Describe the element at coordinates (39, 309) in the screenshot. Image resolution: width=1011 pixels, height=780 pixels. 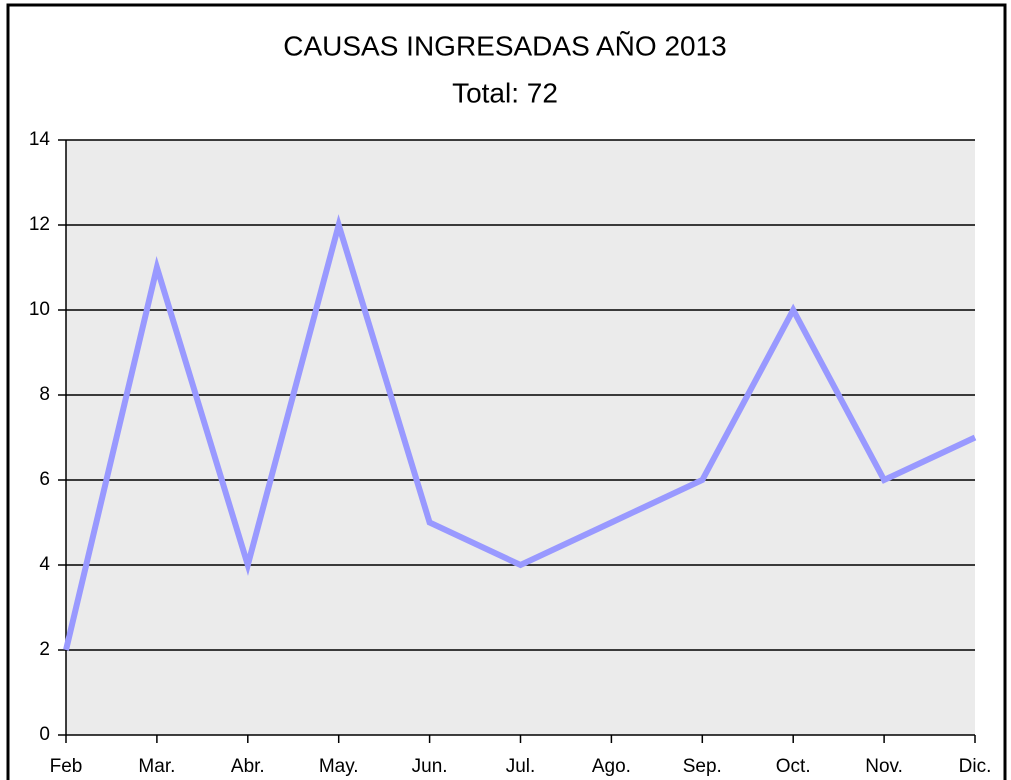
I see `y-tick-label: 10` at that location.